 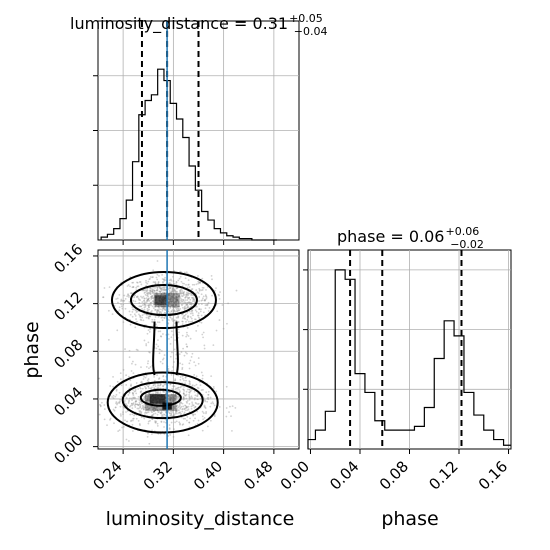 I want to click on contours, so click(x=162, y=352).